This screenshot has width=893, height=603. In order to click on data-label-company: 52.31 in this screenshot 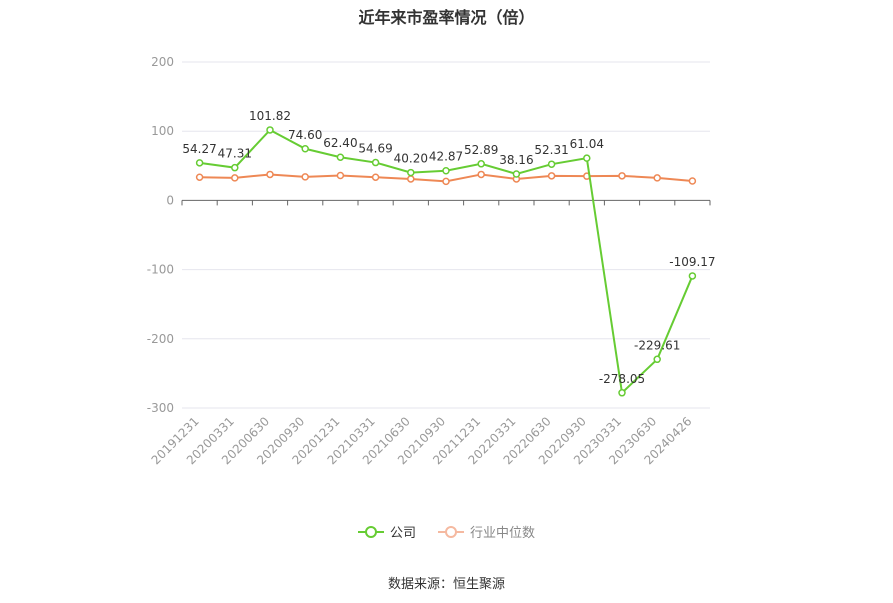, I will do `click(551, 150)`.